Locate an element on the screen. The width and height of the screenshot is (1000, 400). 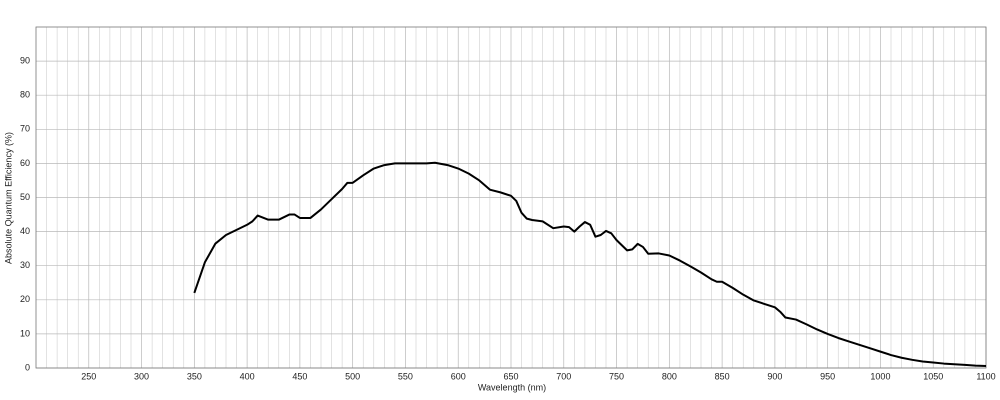
x-tick-label: 650 is located at coordinates (510, 376).